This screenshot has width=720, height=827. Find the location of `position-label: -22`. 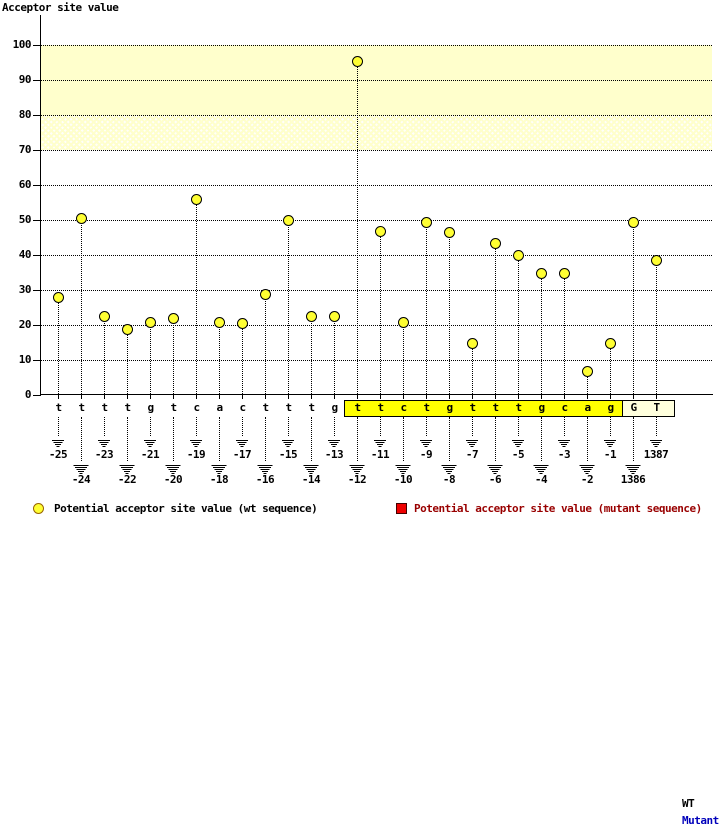

position-label: -22 is located at coordinates (127, 479).